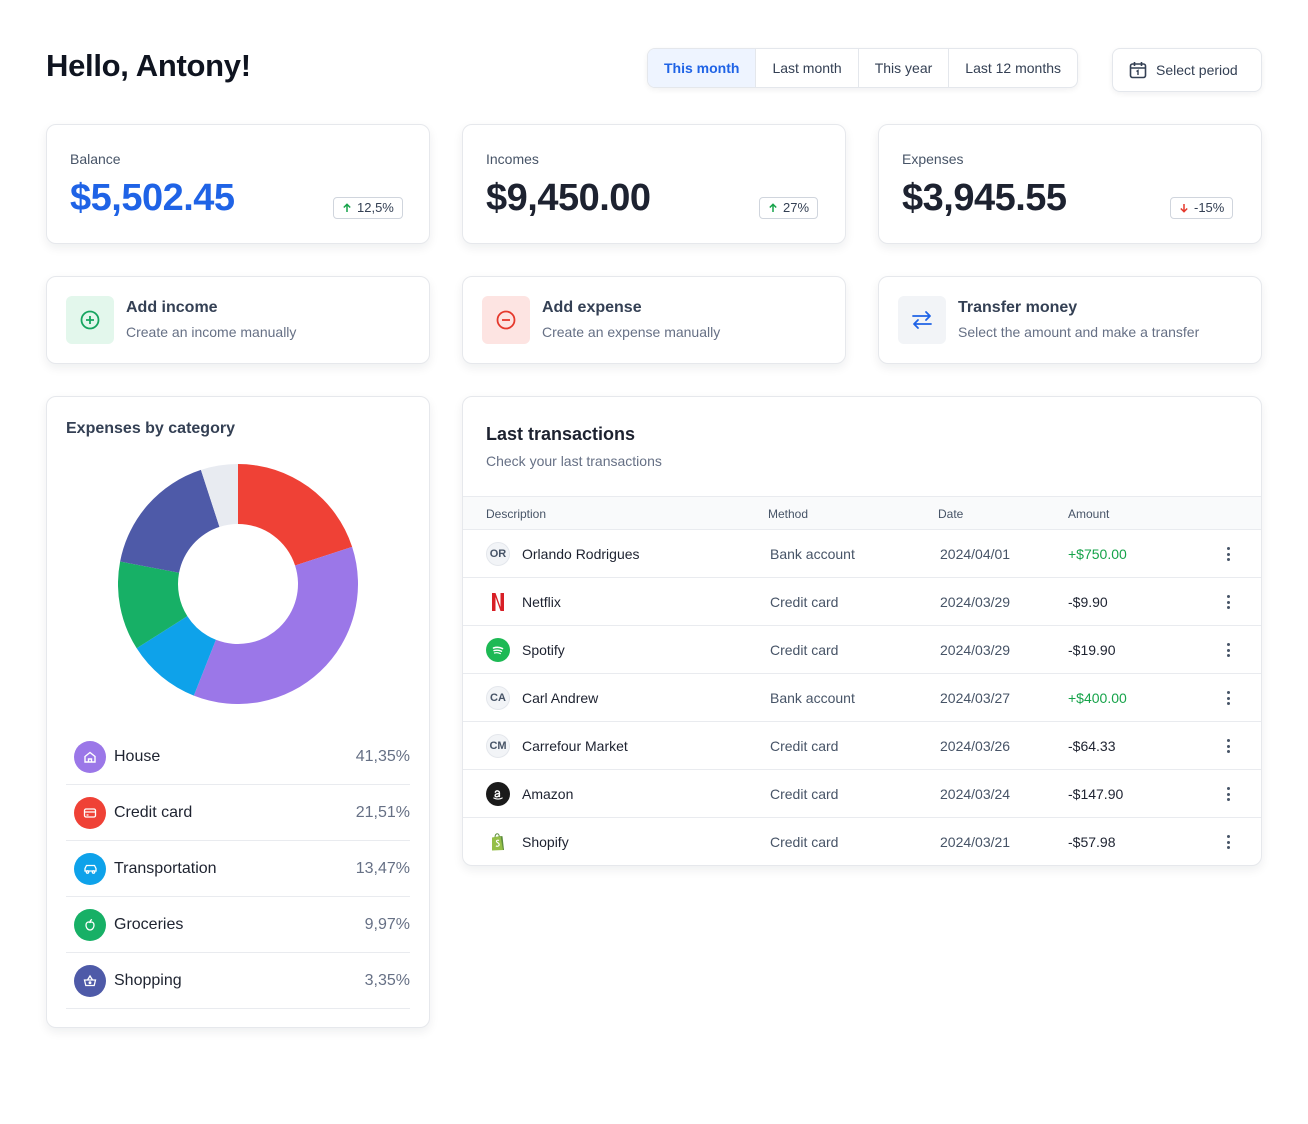 Image resolution: width=1308 pixels, height=1124 pixels. What do you see at coordinates (95, 159) in the screenshot?
I see `balance-label: Balance` at bounding box center [95, 159].